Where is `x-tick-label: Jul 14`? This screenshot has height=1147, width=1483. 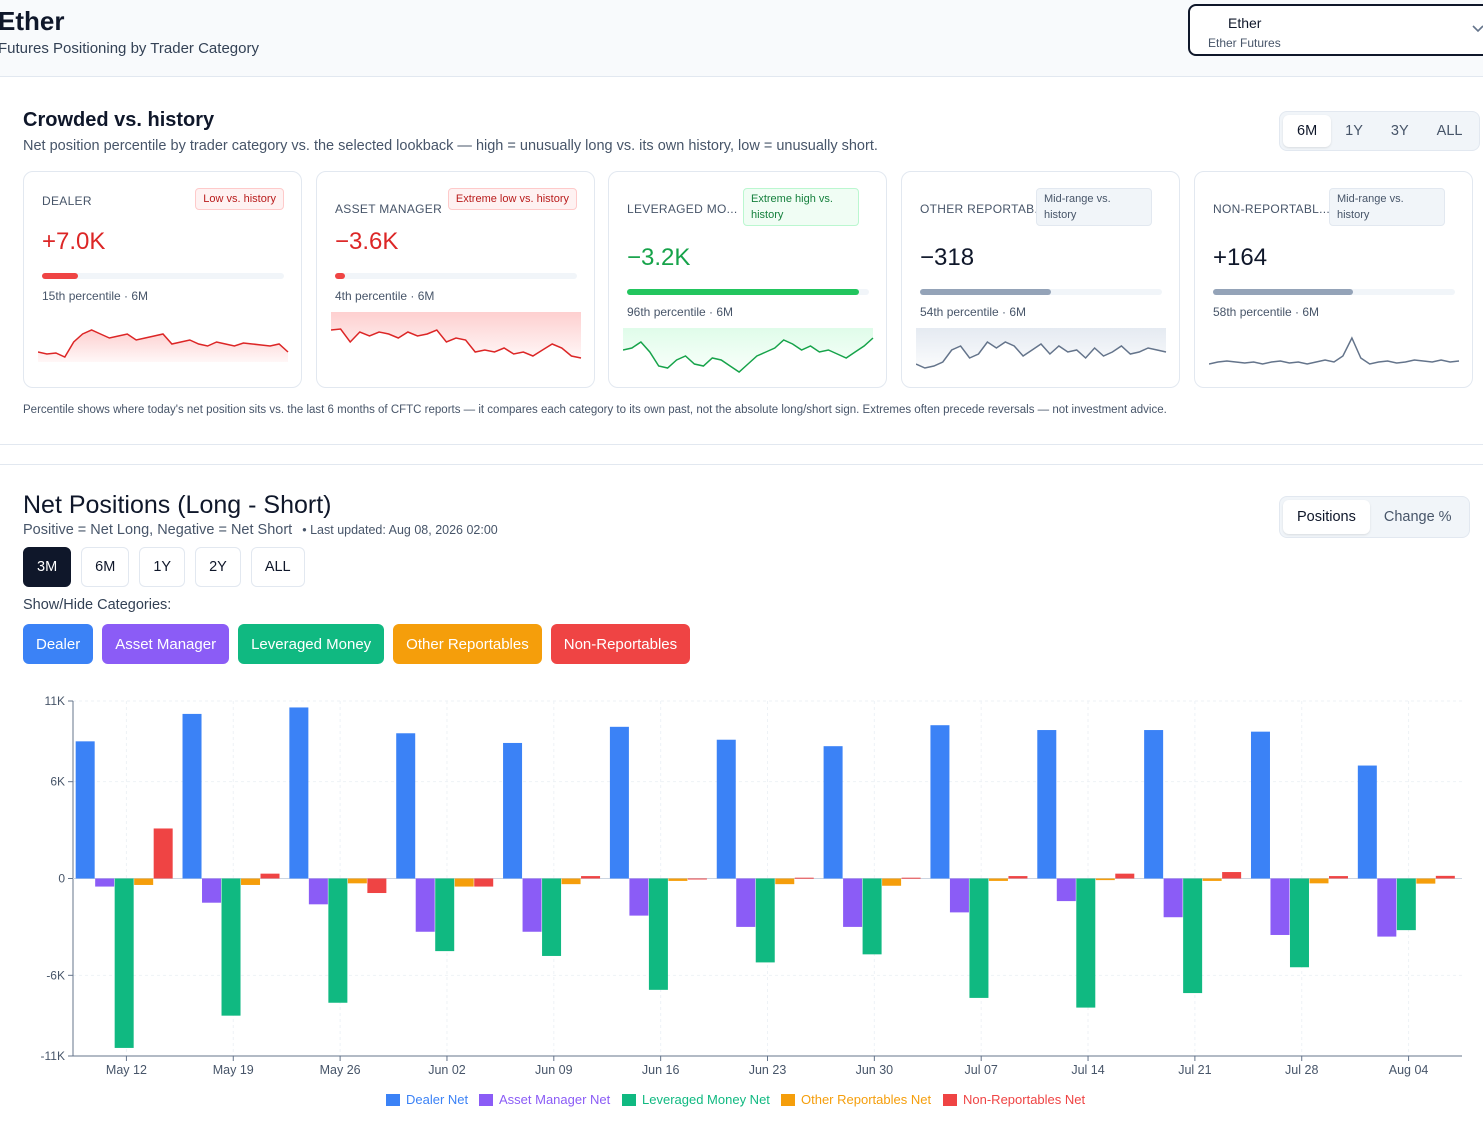 x-tick-label: Jul 14 is located at coordinates (1087, 1070).